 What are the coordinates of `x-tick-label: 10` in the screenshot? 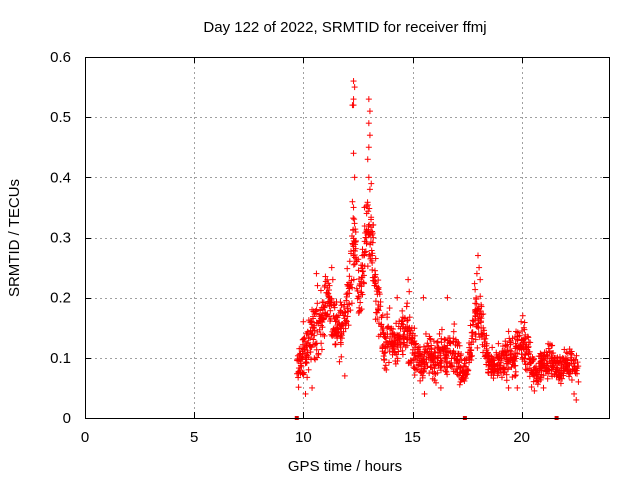 It's located at (303, 437).